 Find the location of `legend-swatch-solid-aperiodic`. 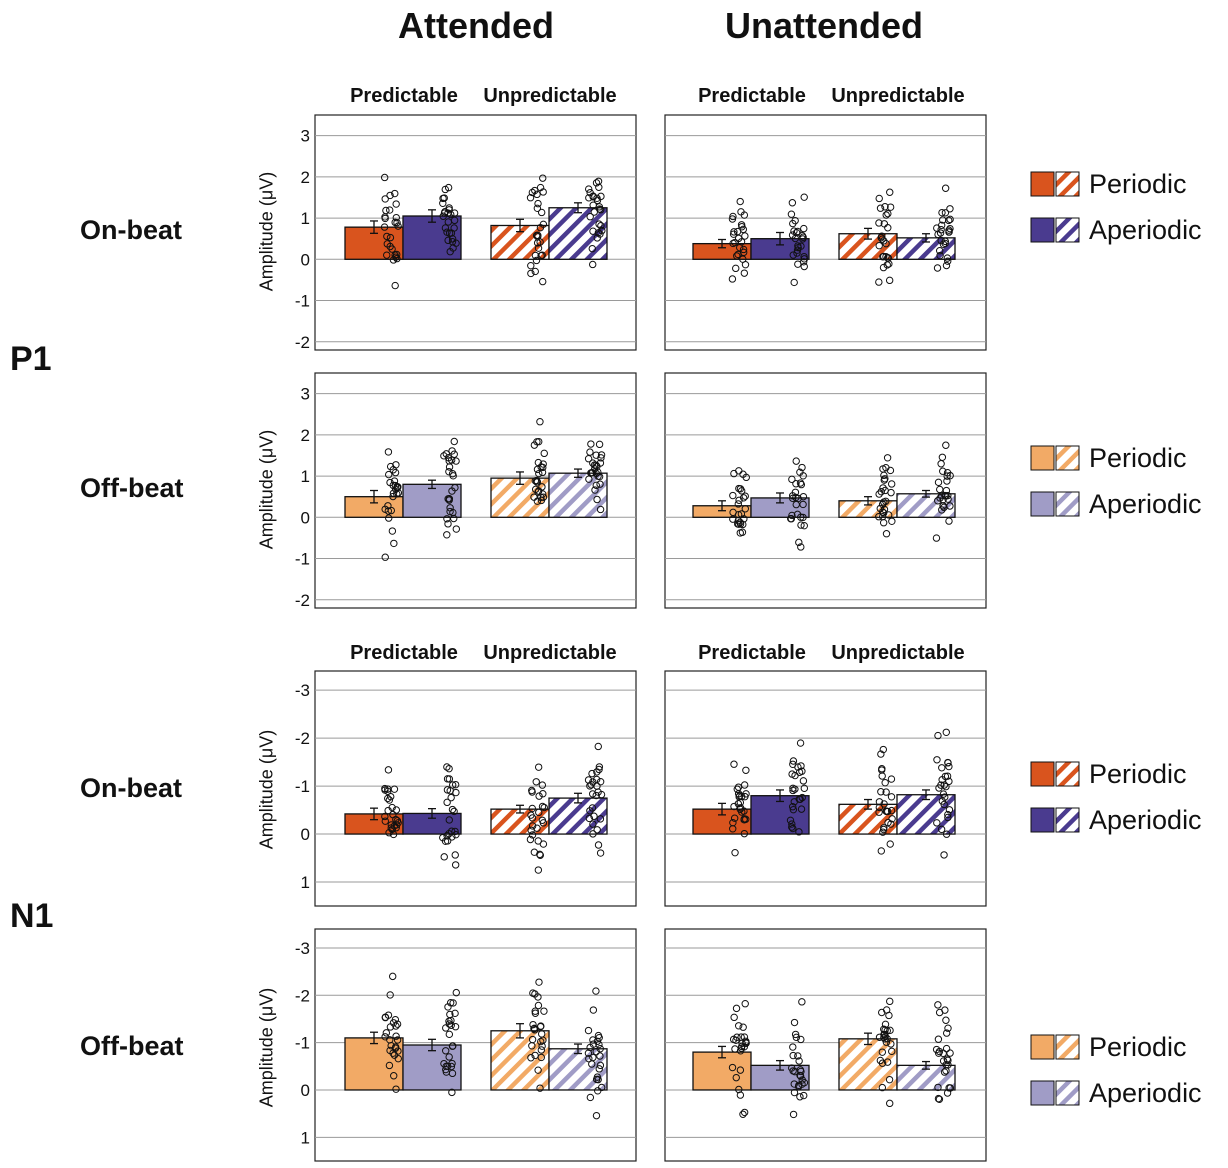

legend-swatch-solid-aperiodic is located at coordinates (1042, 504).